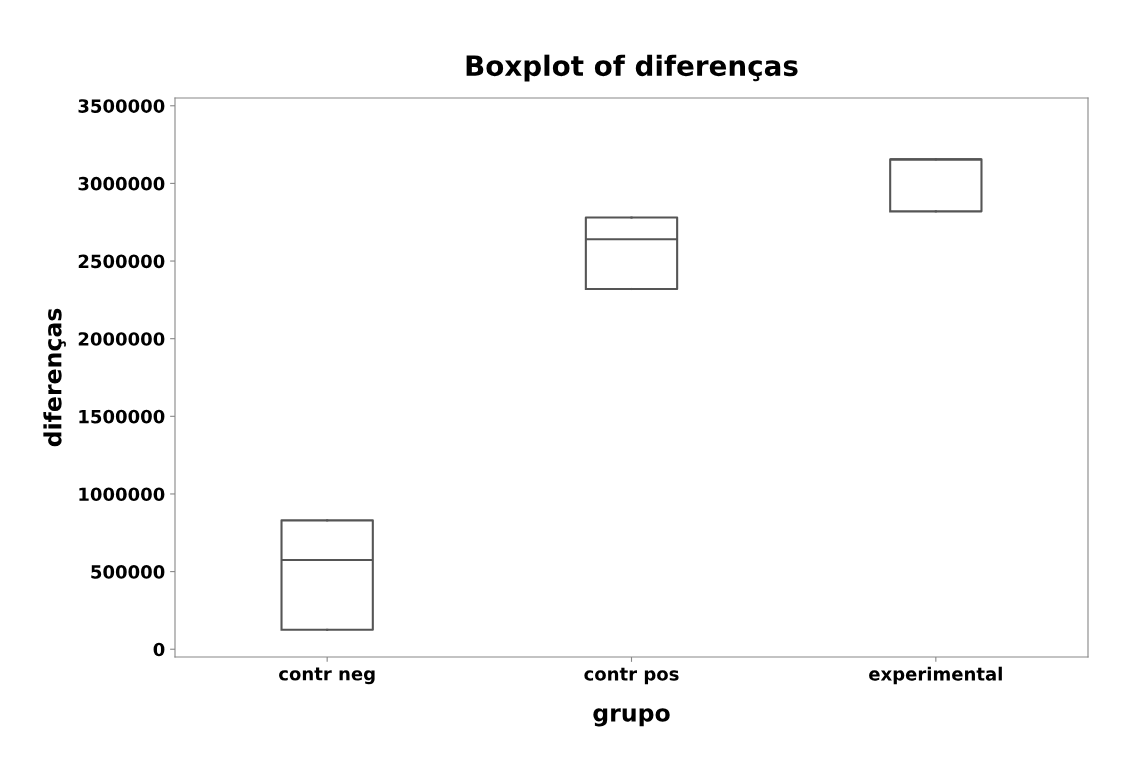 Image resolution: width=1134 pixels, height=760 pixels. I want to click on x-tick-label: experimental, so click(935, 675).